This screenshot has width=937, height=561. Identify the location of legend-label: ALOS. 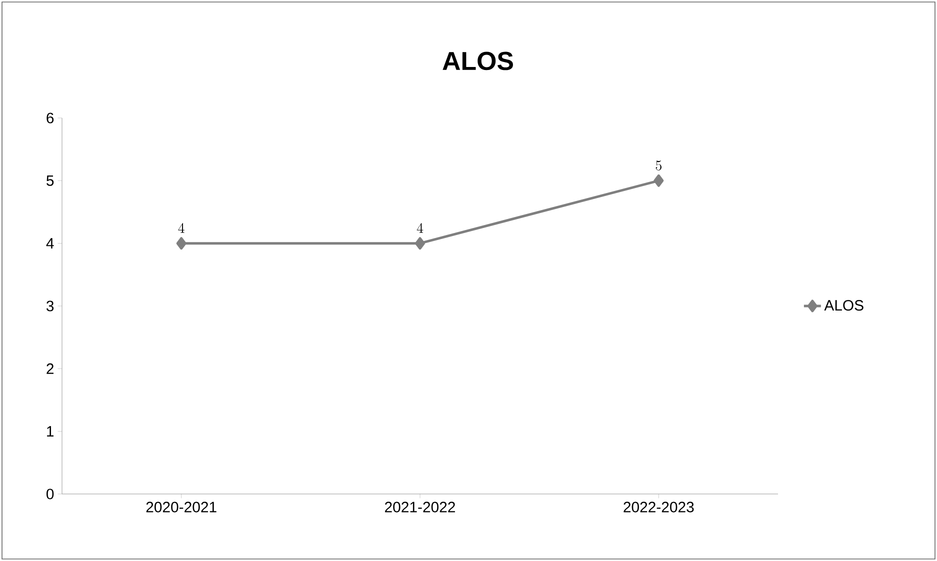
(844, 305).